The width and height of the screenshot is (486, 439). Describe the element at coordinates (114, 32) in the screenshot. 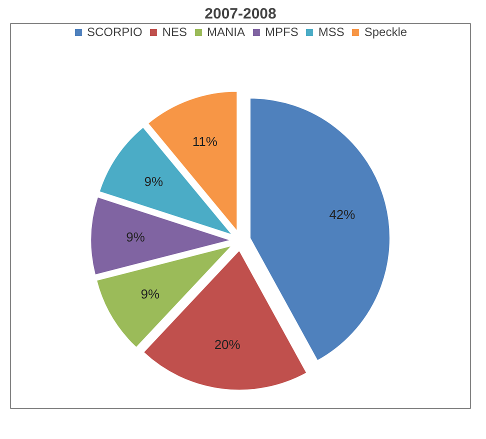

I see `legend-label: SCORPIO` at that location.